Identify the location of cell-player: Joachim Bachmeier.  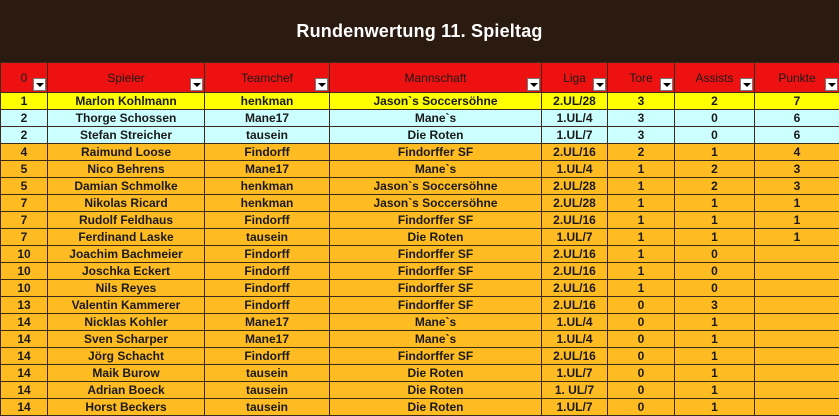
(126, 254).